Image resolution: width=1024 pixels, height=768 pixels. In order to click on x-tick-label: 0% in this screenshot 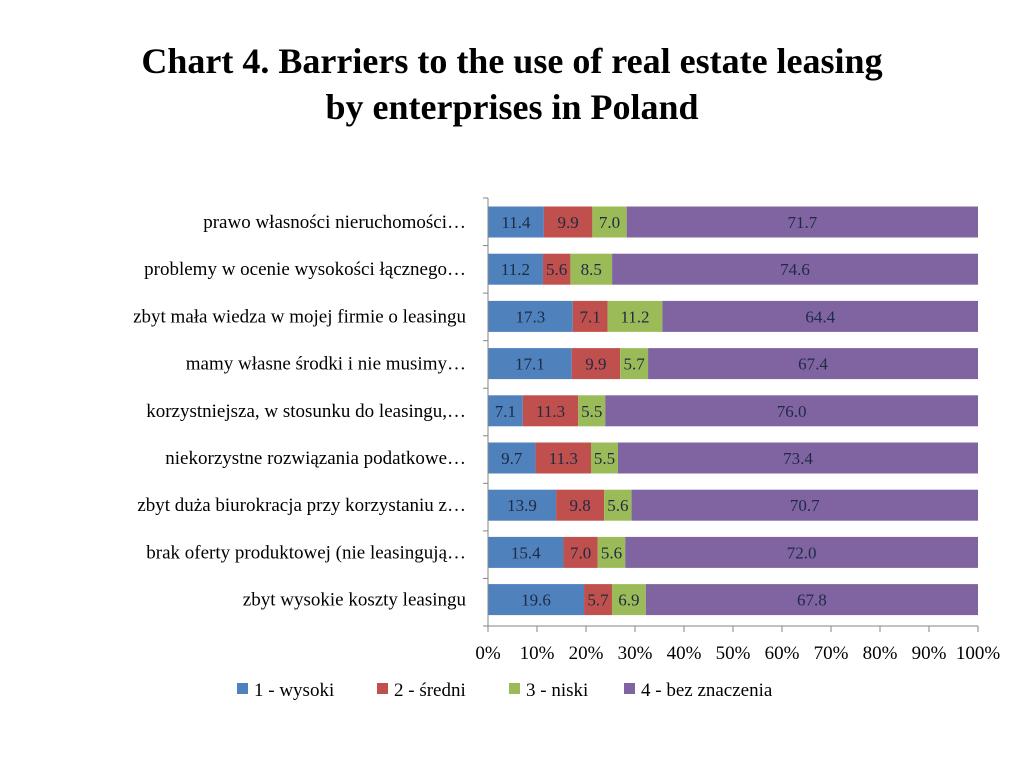, I will do `click(488, 653)`.